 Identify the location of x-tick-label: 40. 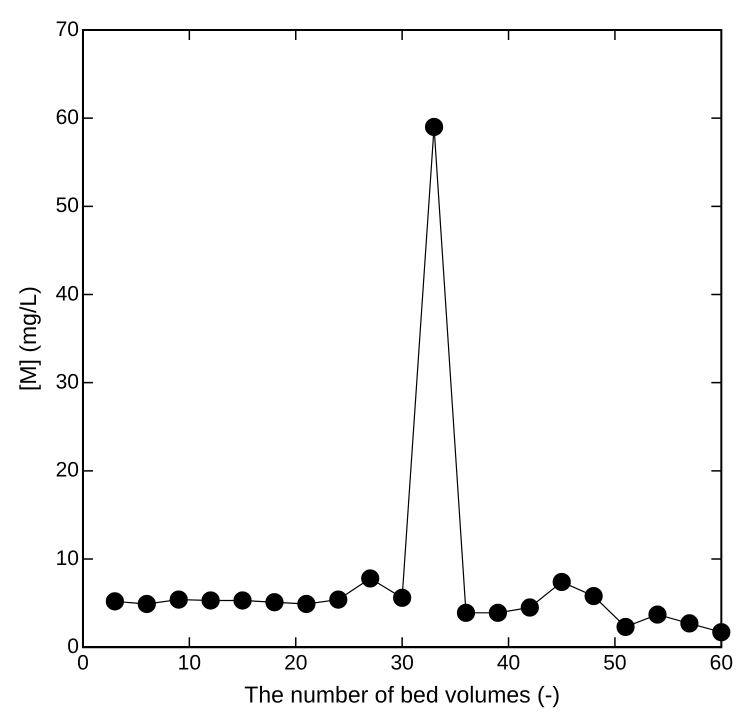
(508, 663).